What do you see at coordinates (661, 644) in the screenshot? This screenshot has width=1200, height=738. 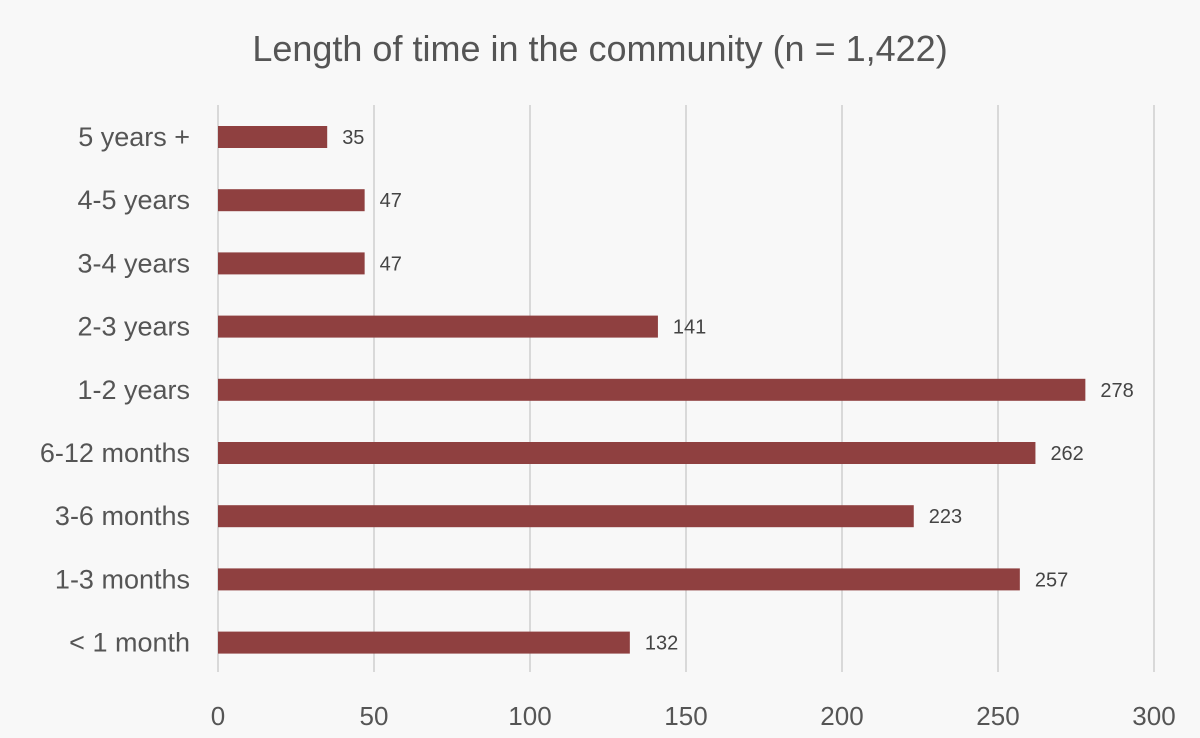 I see `data-label: 132` at bounding box center [661, 644].